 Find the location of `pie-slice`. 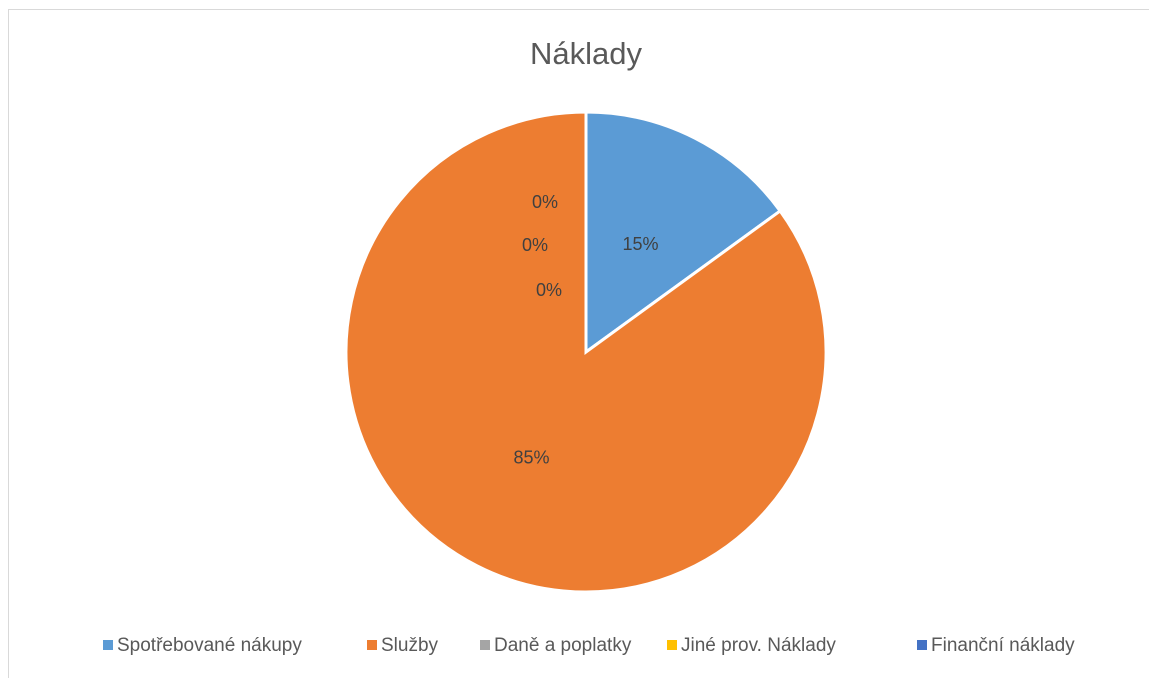

pie-slice is located at coordinates (683, 232).